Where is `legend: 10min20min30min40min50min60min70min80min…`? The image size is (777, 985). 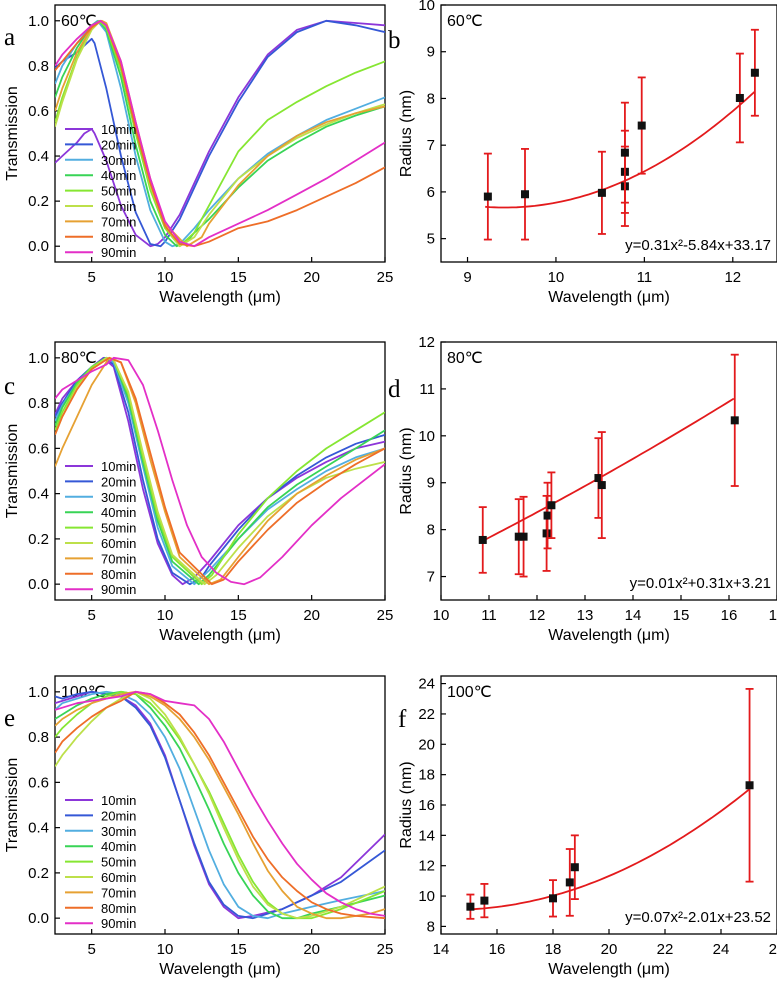
legend: 10min20min30min40min50min60min70min80min… is located at coordinates (100, 191).